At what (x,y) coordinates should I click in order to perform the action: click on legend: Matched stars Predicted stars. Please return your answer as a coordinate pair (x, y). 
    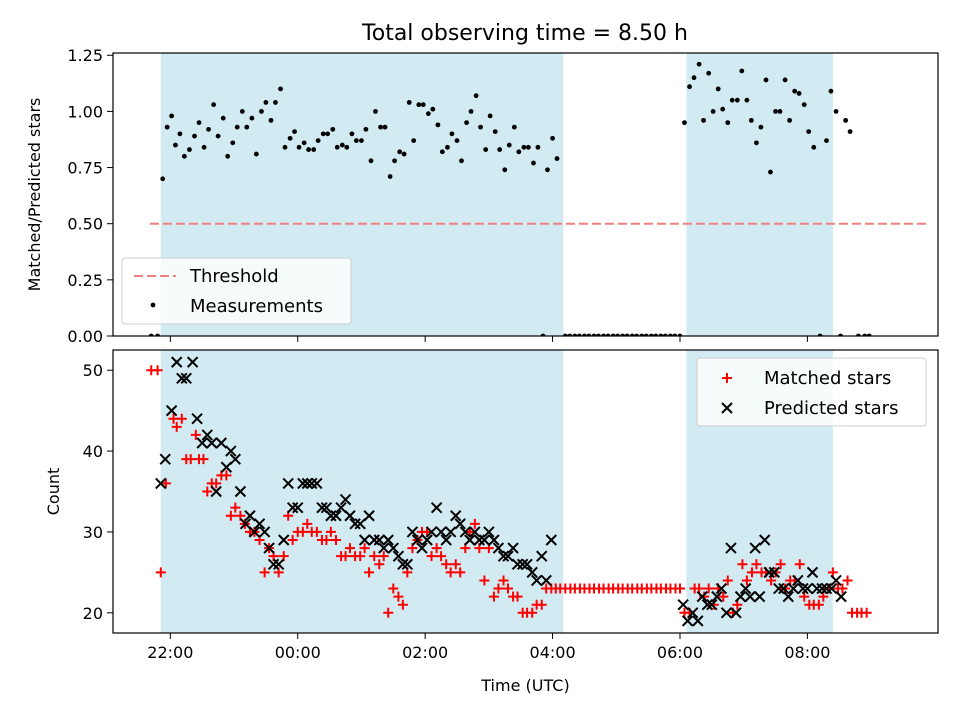
    Looking at the image, I should click on (811, 392).